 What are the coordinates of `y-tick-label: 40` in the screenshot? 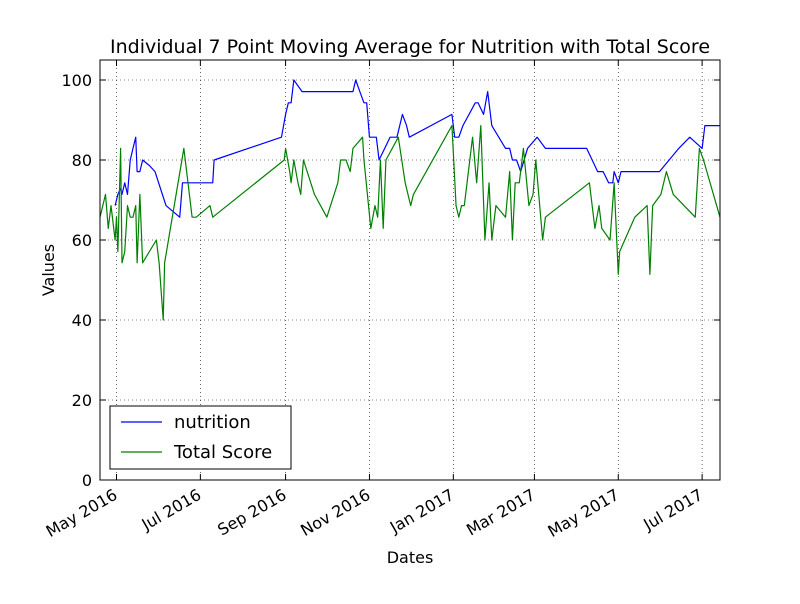 It's located at (82, 320).